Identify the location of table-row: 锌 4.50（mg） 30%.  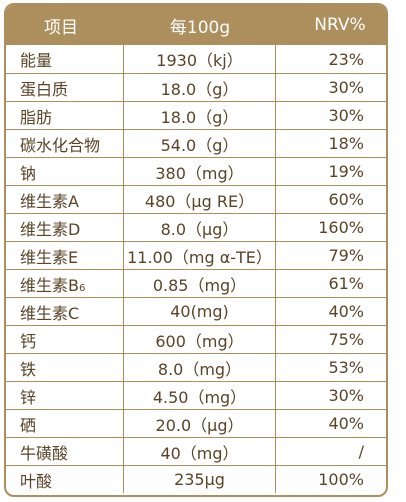
(196, 395).